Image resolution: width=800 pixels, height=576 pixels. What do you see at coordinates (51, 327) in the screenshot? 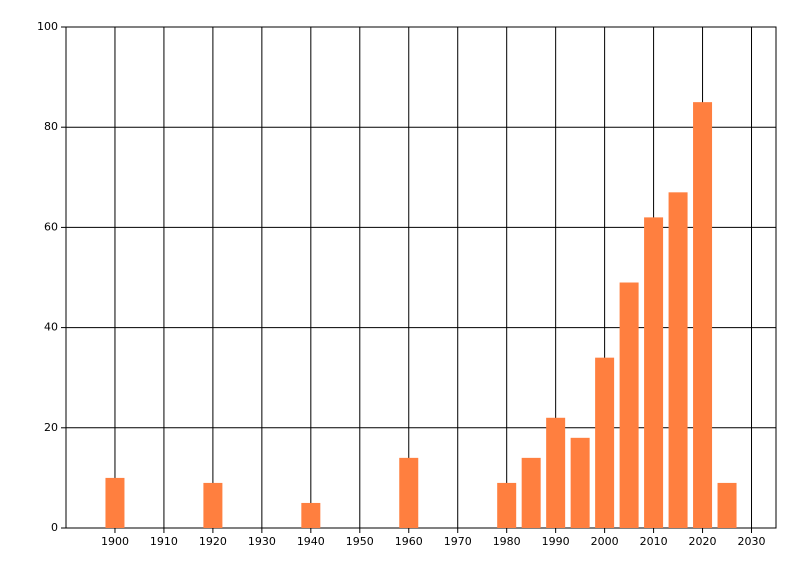
I see `y-tick-label: 40` at bounding box center [51, 327].